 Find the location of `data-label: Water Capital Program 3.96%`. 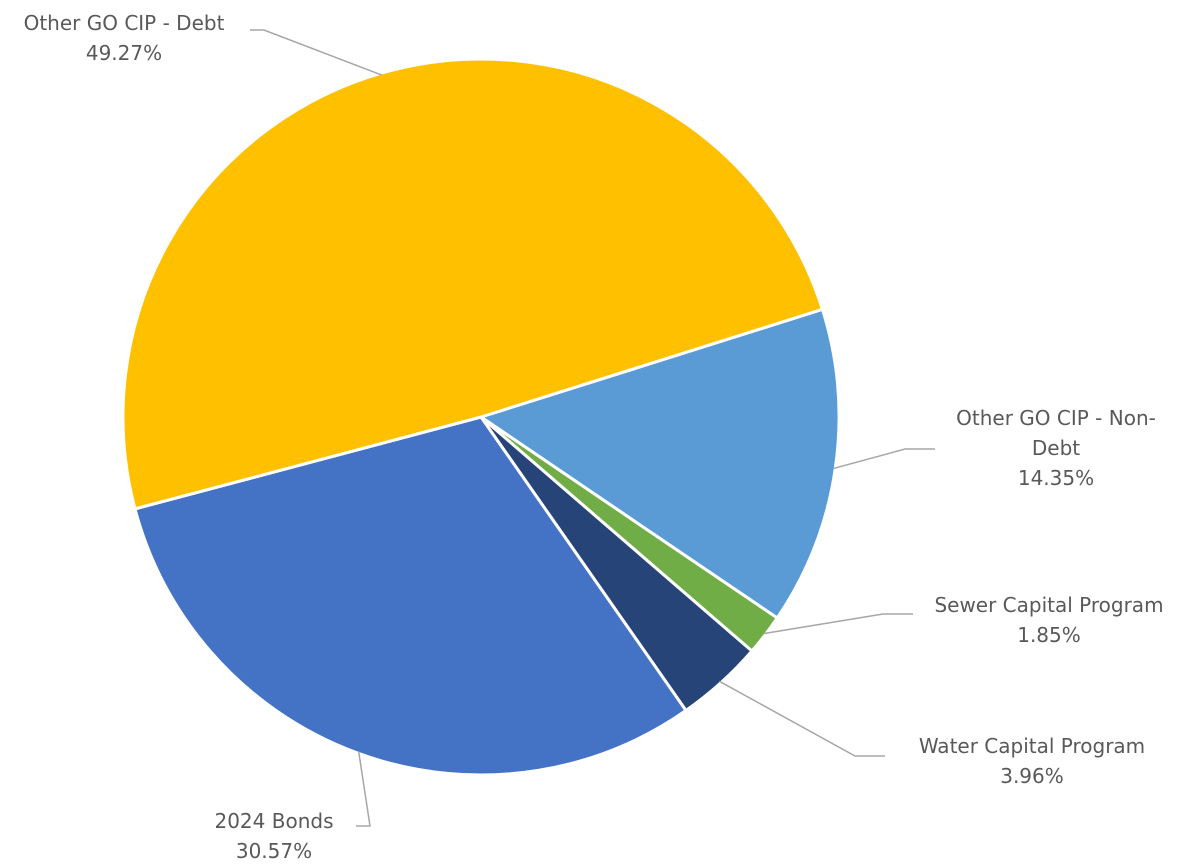

data-label: Water Capital Program 3.96% is located at coordinates (1032, 761).